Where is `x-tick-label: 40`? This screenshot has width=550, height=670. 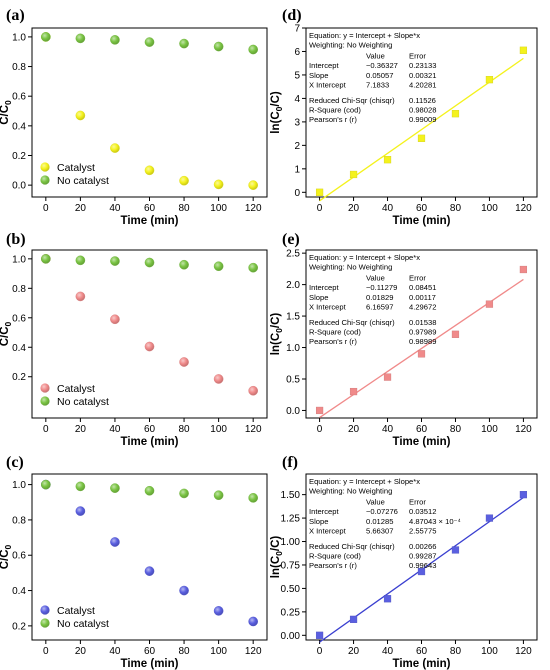
x-tick-label: 40 is located at coordinates (388, 651).